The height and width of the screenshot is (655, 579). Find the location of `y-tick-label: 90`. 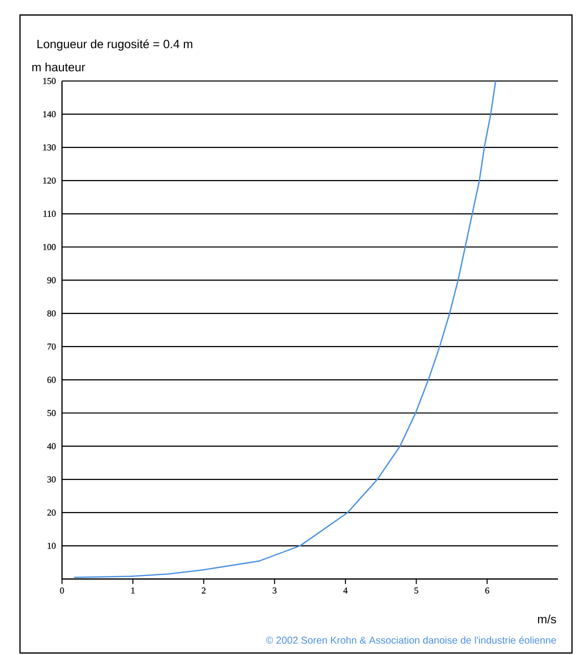

y-tick-label: 90 is located at coordinates (51, 280).